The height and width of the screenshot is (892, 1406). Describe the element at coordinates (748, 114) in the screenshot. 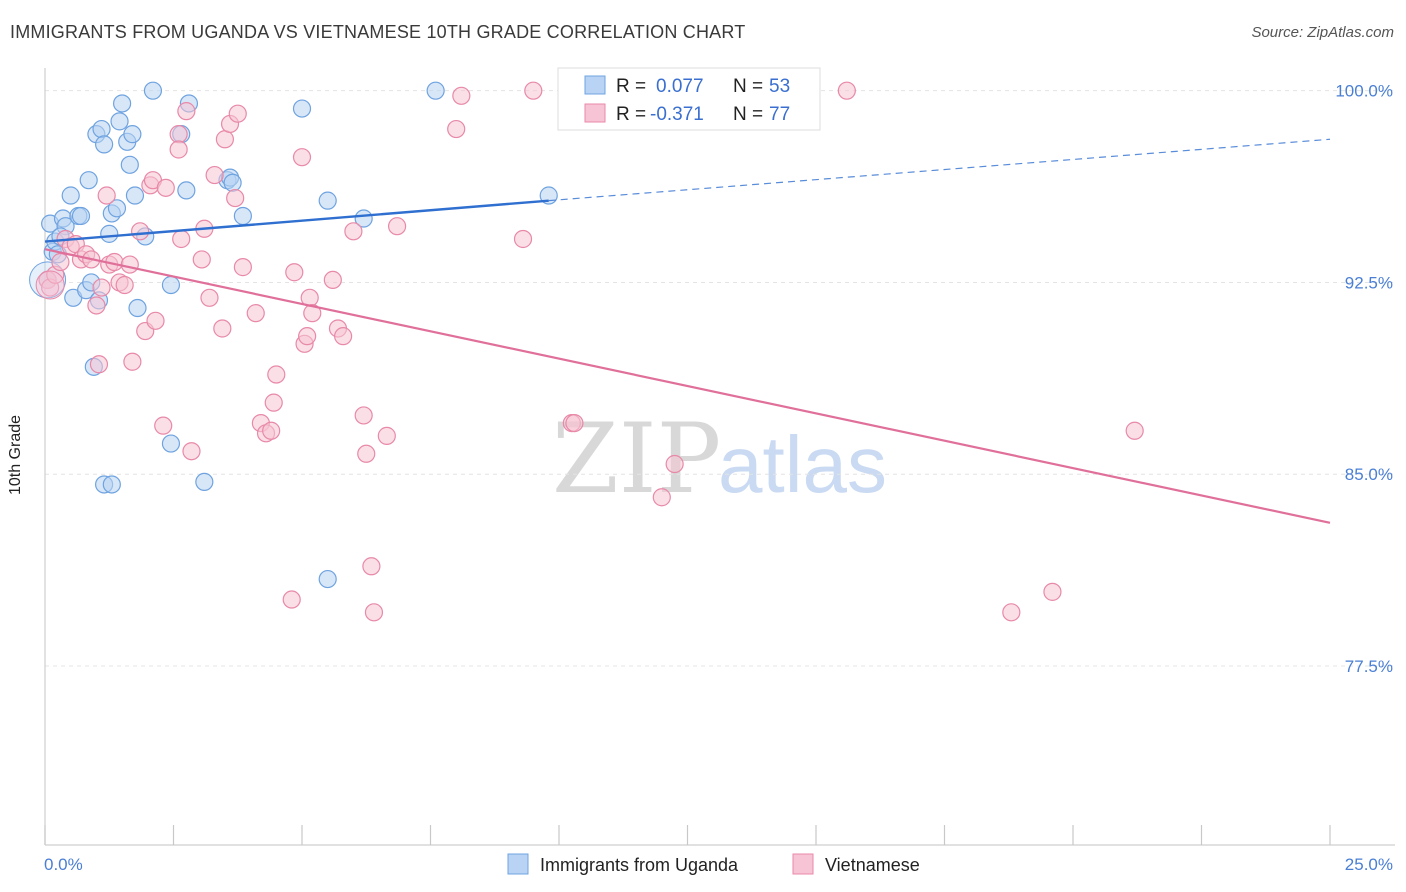

I see `stats-n-label-2: N =` at that location.